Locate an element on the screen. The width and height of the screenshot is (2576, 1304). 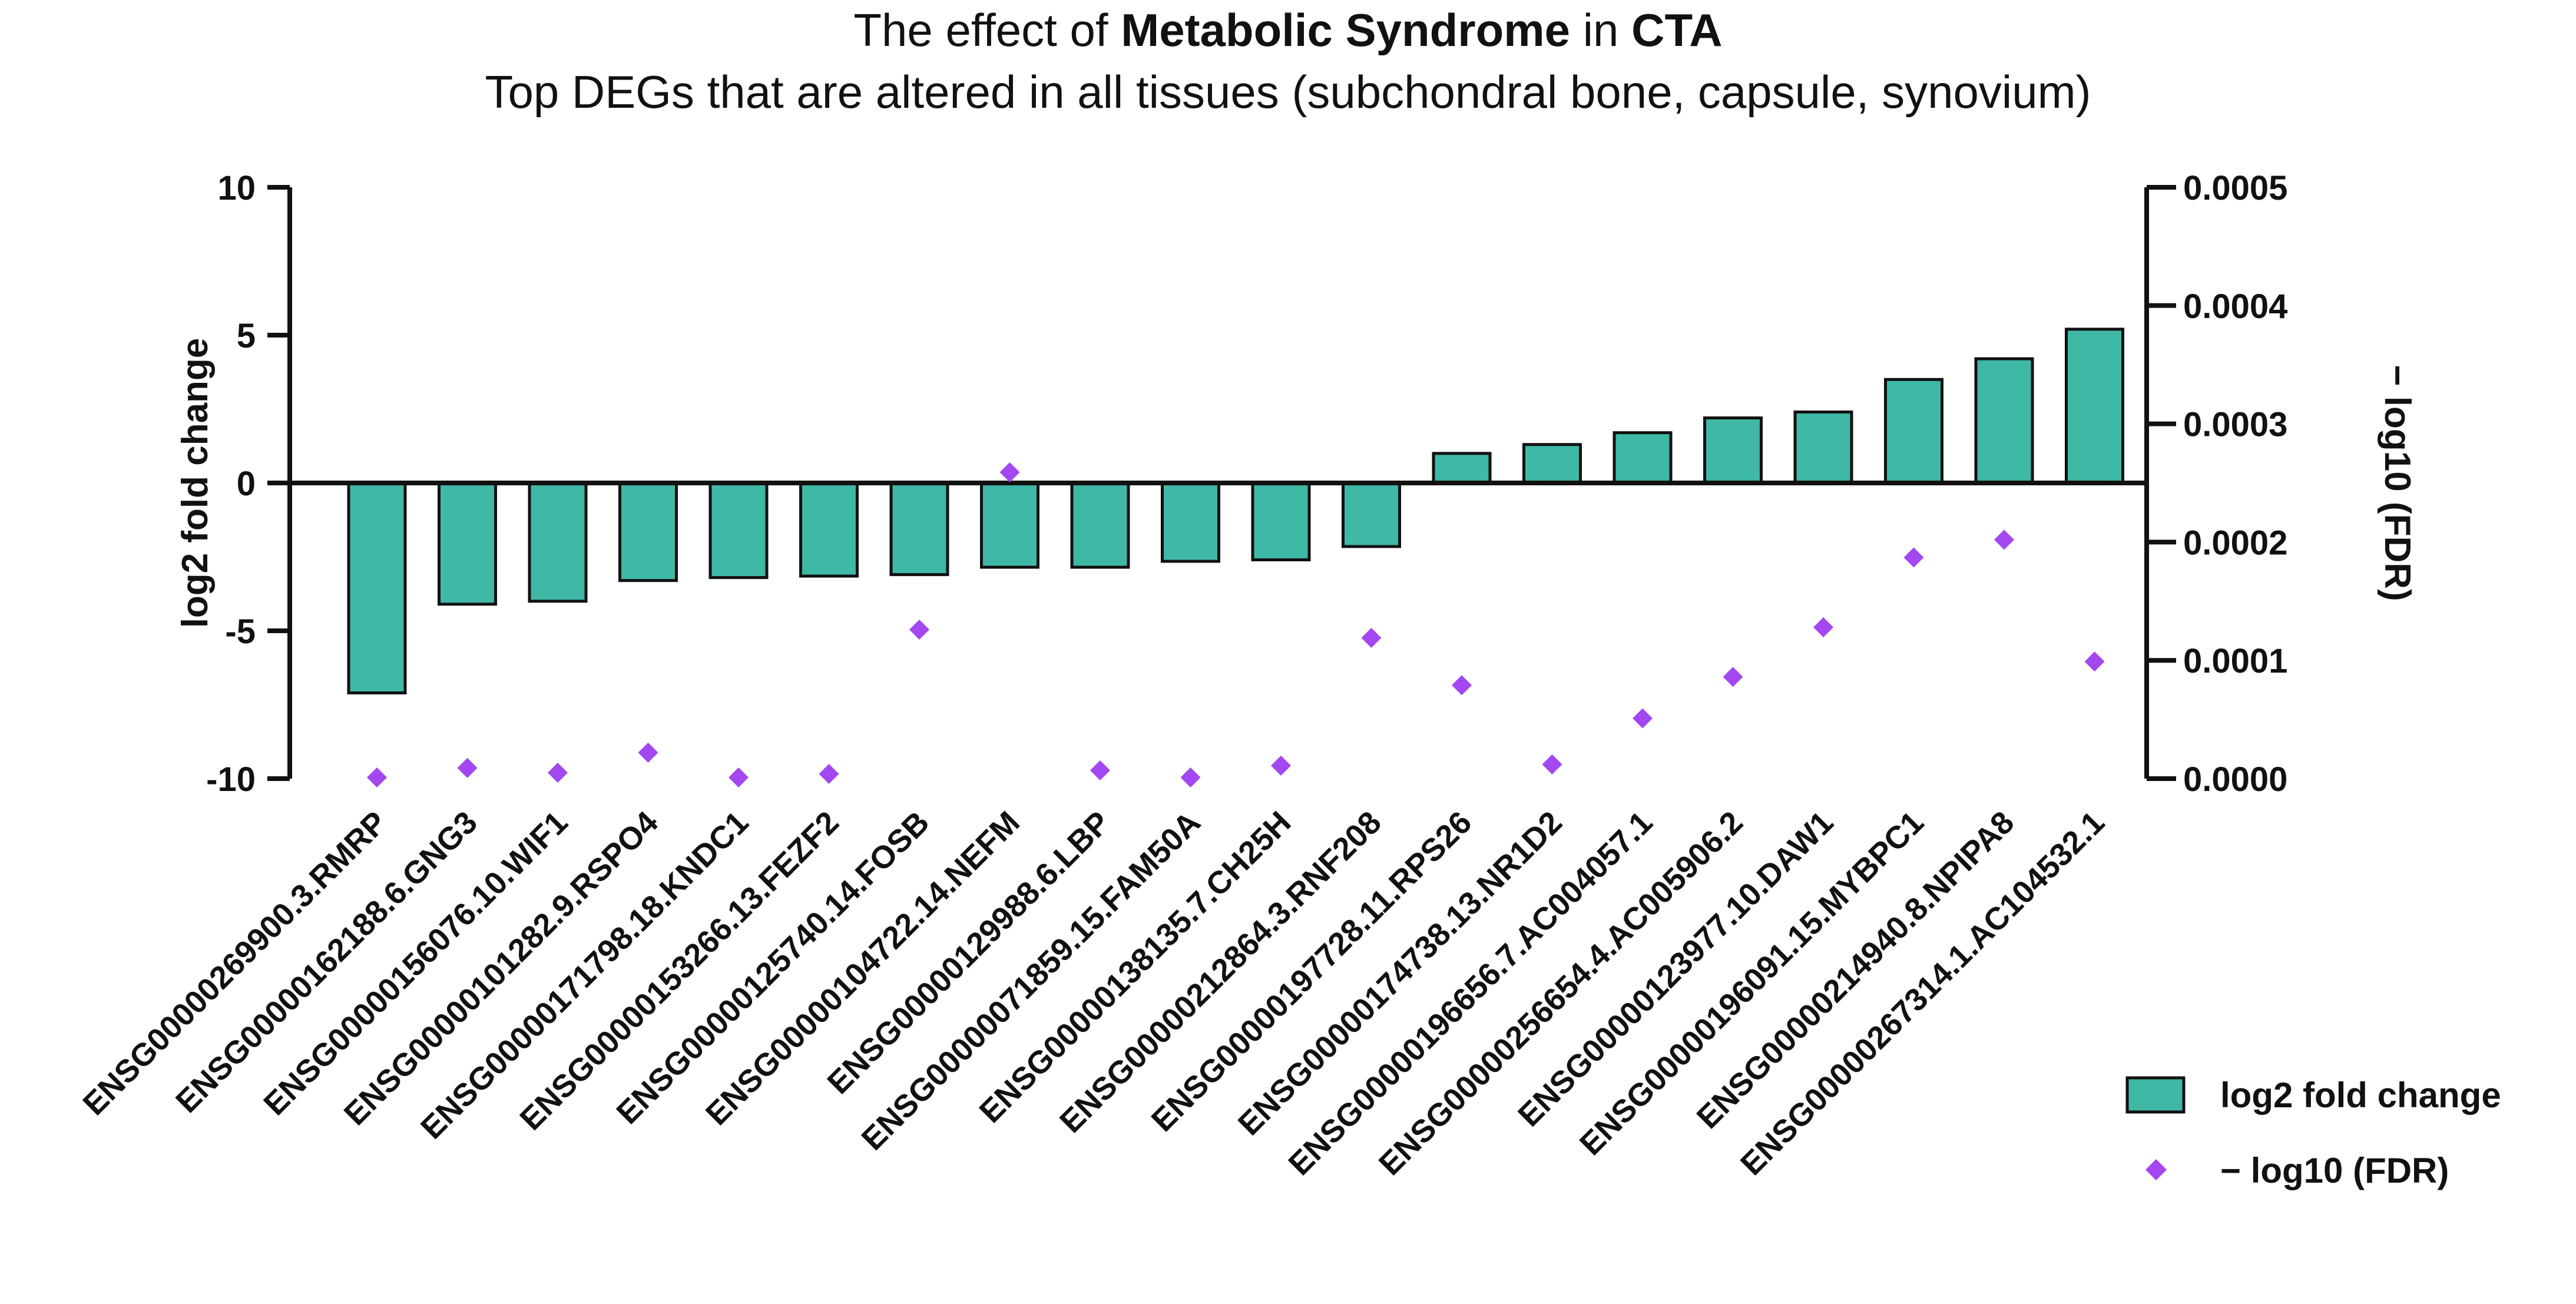
left-y-tick-label-1: 5 is located at coordinates (246, 336).